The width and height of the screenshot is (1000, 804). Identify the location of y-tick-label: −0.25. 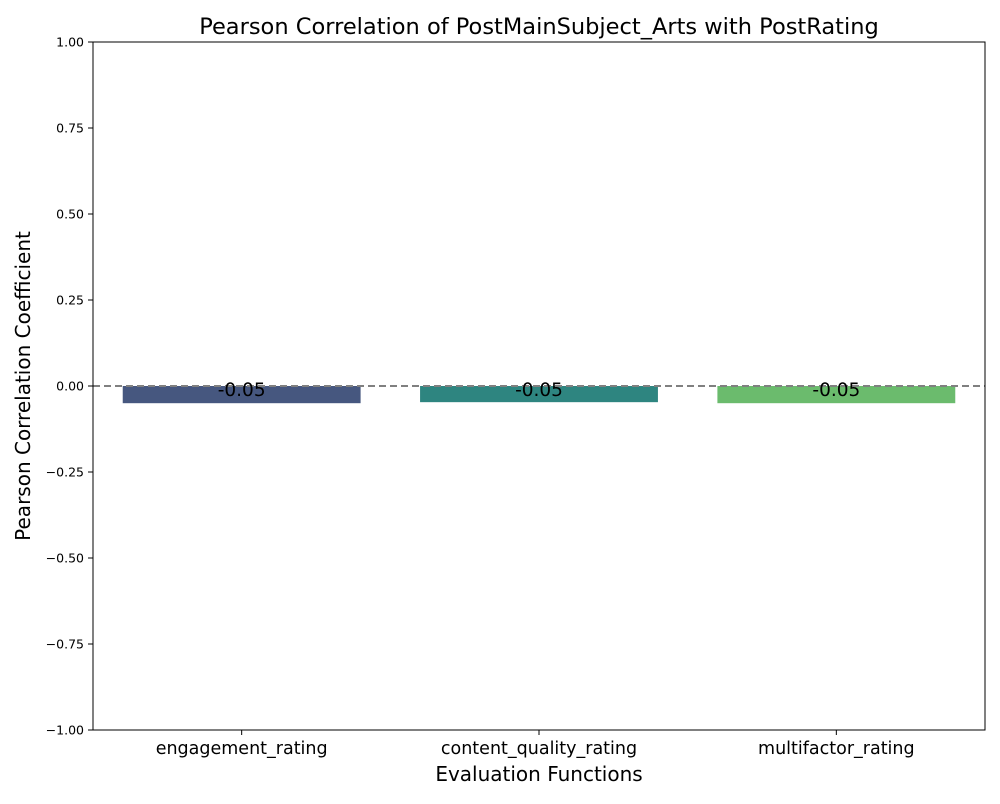
(65, 472).